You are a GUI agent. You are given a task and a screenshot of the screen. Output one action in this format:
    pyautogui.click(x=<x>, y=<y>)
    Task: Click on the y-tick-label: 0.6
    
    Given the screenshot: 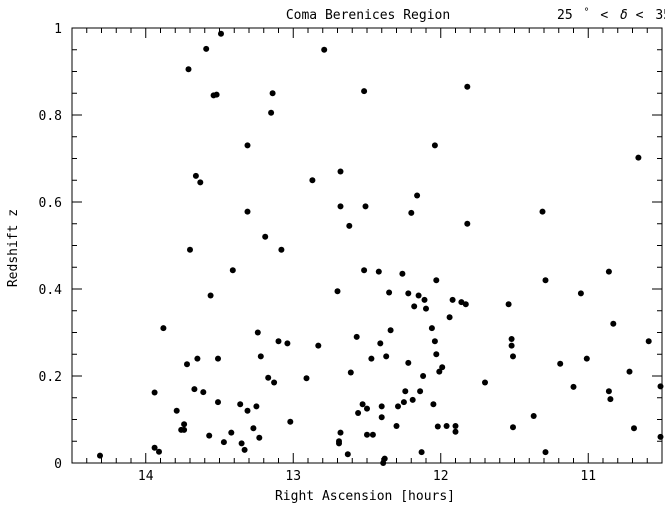 What is the action you would take?
    pyautogui.click(x=50, y=203)
    